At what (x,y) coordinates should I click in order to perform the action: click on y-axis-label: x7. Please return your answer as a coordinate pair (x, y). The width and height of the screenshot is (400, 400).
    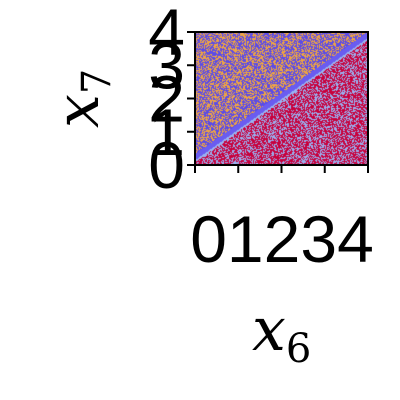
    Looking at the image, I should click on (81, 98).